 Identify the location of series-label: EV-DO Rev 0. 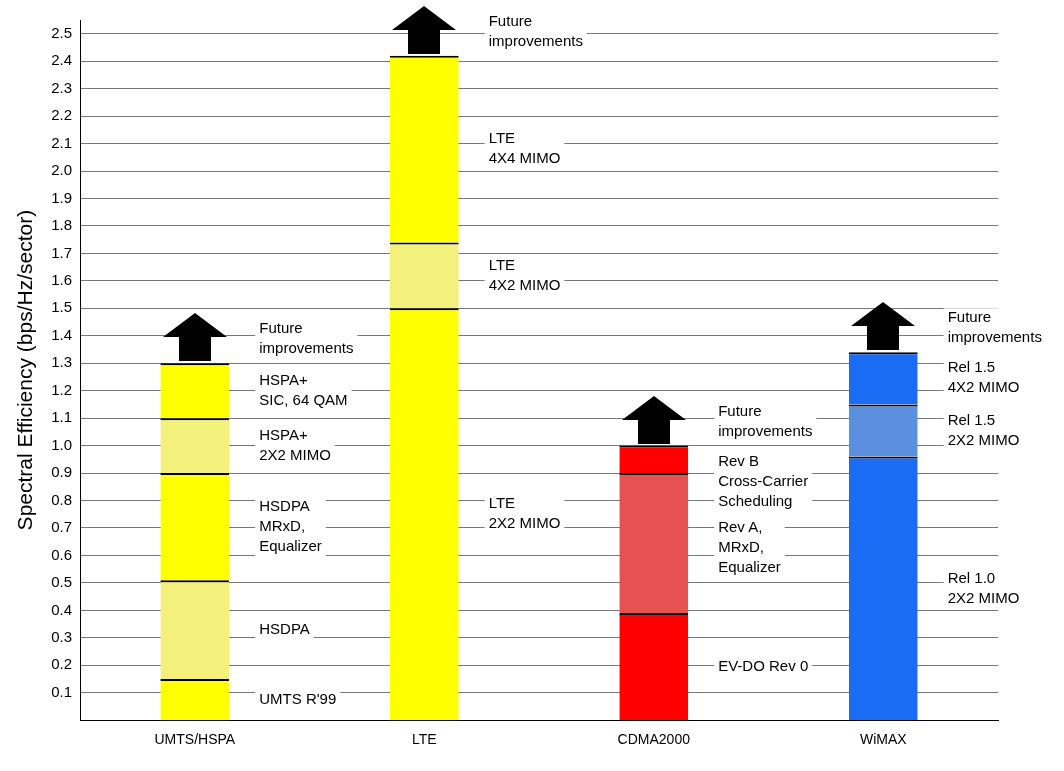
(763, 665).